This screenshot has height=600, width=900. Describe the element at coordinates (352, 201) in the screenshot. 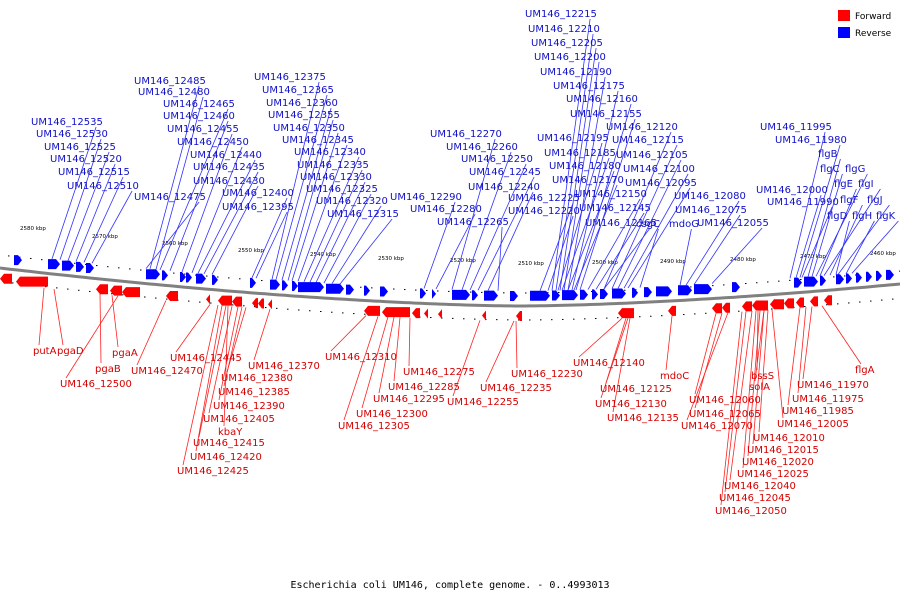

I see `gene-label: UM146_12320` at that location.